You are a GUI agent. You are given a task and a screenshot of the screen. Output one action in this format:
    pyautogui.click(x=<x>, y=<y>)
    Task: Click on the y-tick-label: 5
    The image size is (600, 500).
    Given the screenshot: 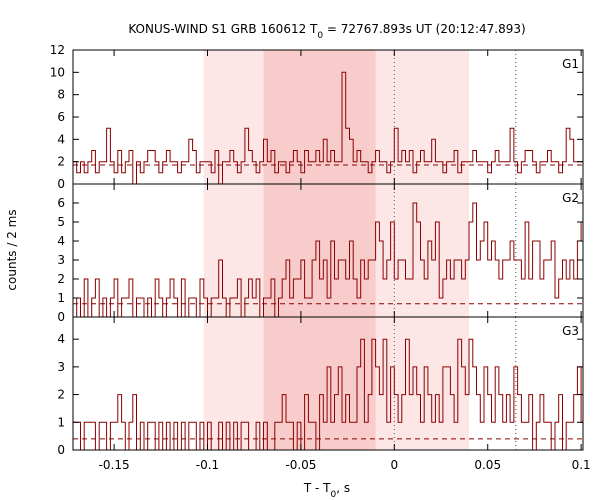 What is the action you would take?
    pyautogui.click(x=61, y=222)
    